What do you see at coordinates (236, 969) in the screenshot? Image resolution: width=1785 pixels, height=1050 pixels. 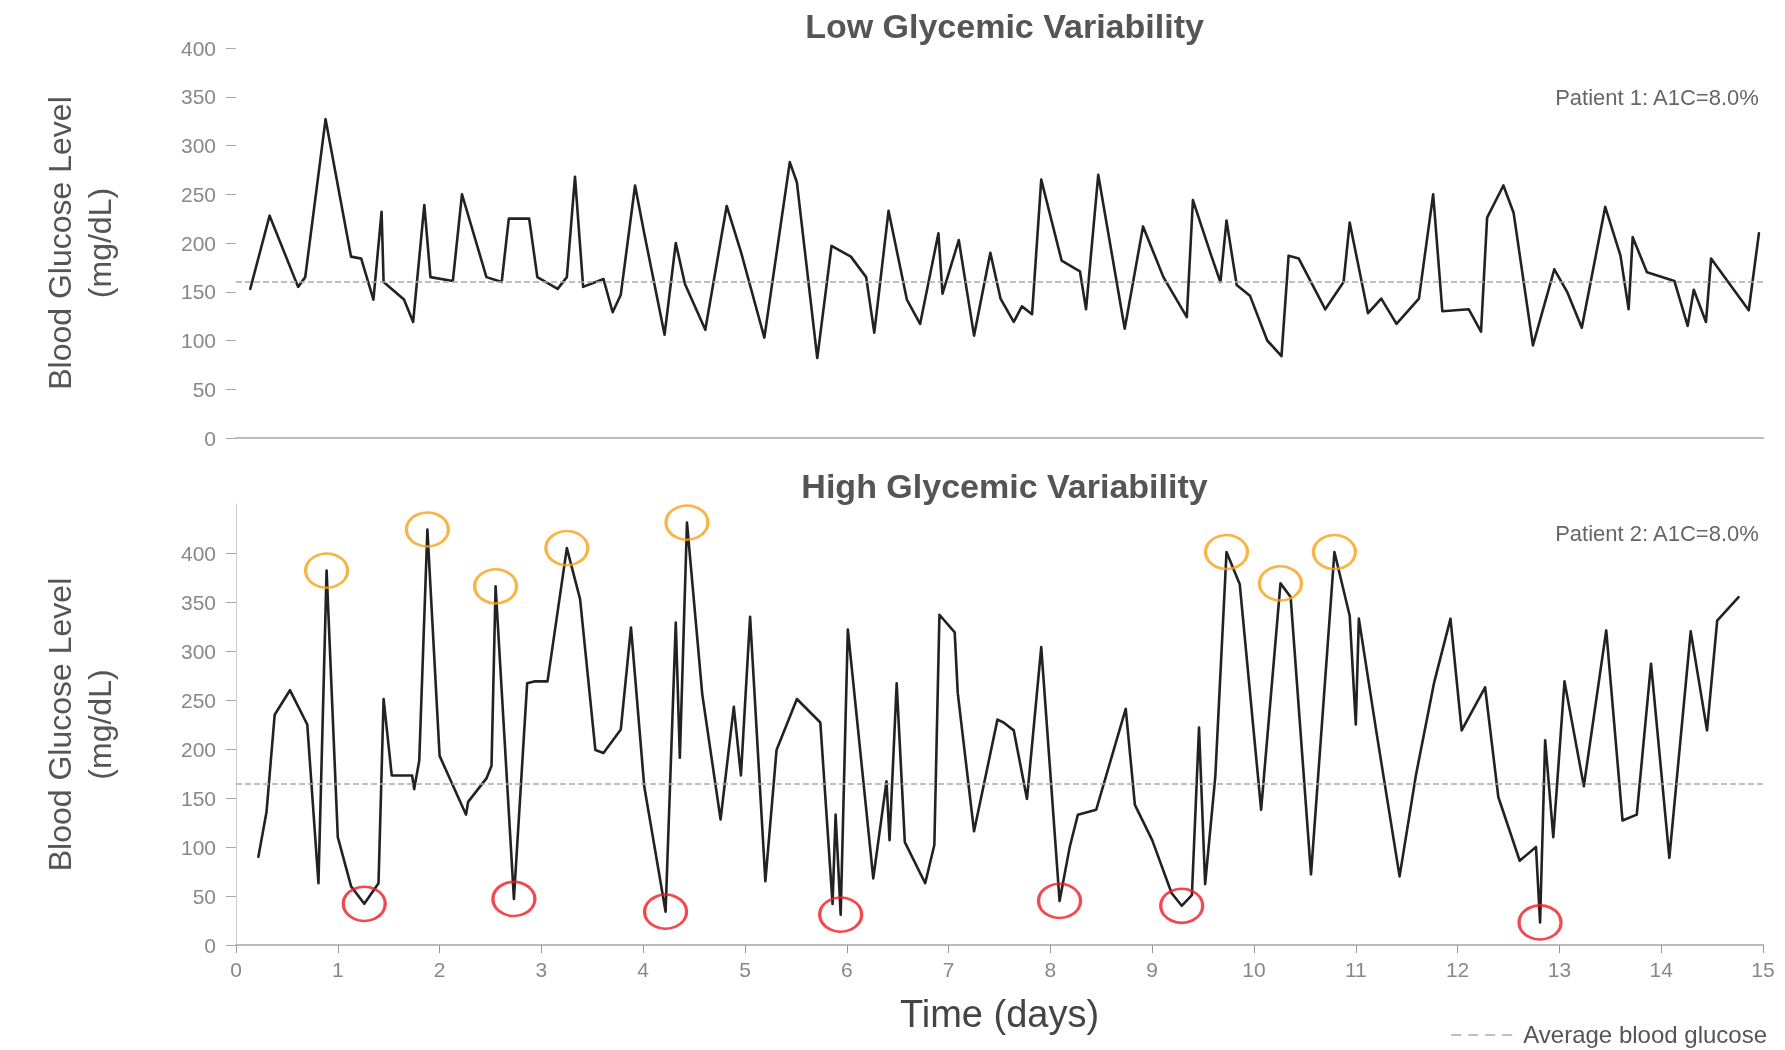 I see `x-tick-label: 0` at bounding box center [236, 969].